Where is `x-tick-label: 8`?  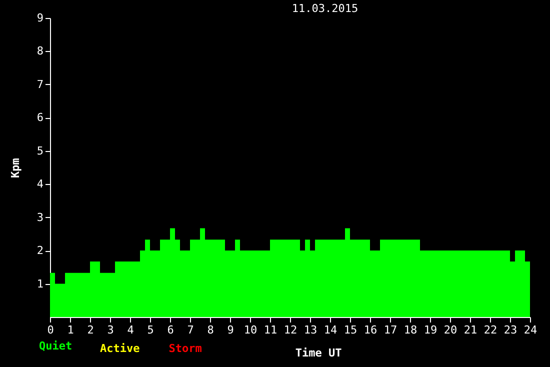
x-tick-label: 8 is located at coordinates (210, 330).